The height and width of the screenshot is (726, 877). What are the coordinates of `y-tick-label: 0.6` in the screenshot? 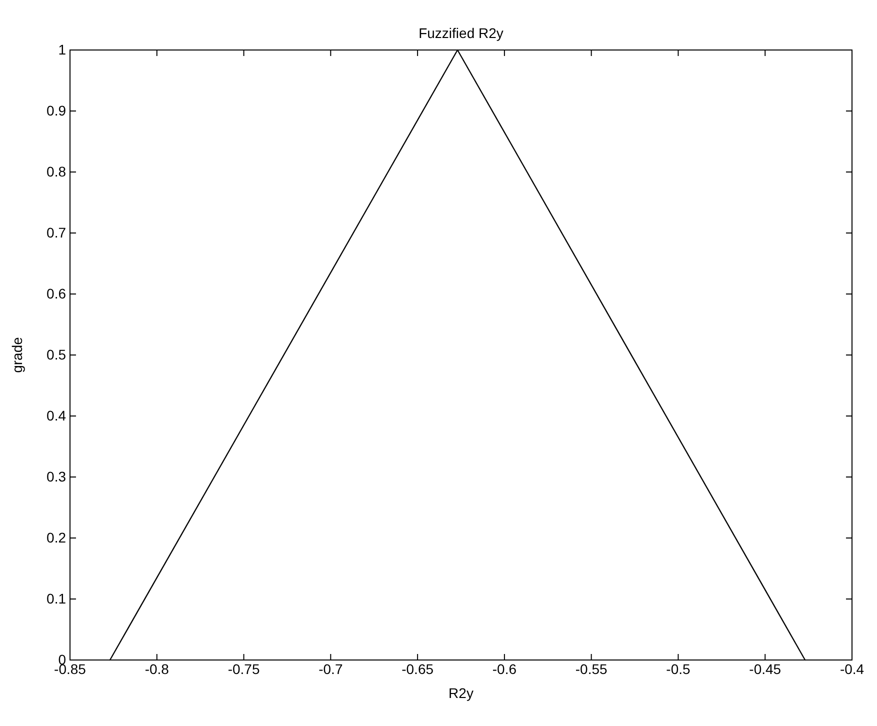 It's located at (56, 293).